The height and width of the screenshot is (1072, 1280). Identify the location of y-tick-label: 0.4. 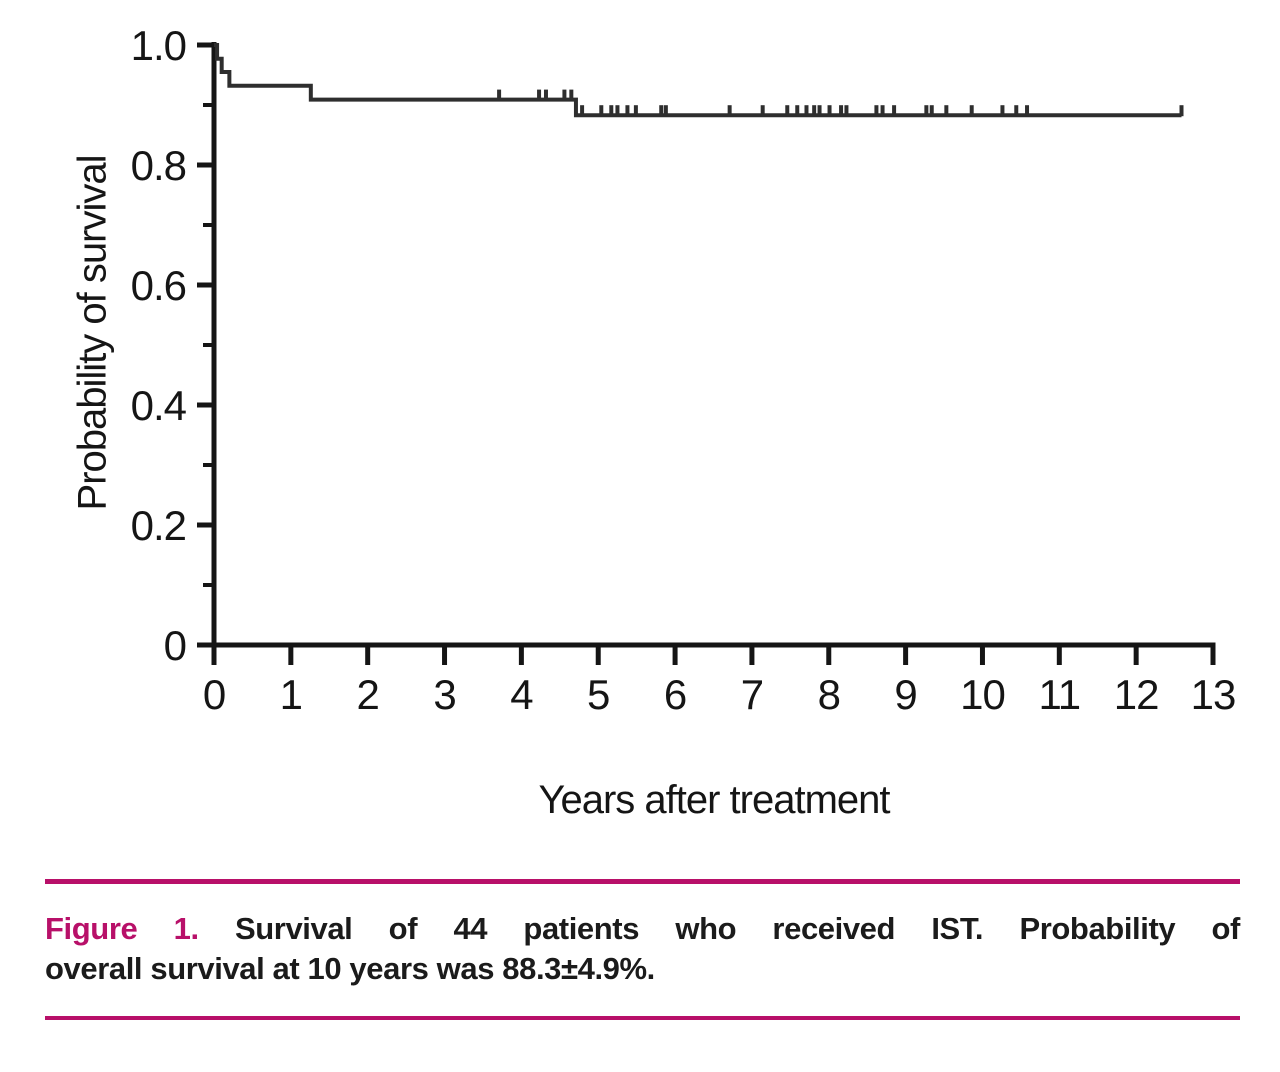
(159, 405).